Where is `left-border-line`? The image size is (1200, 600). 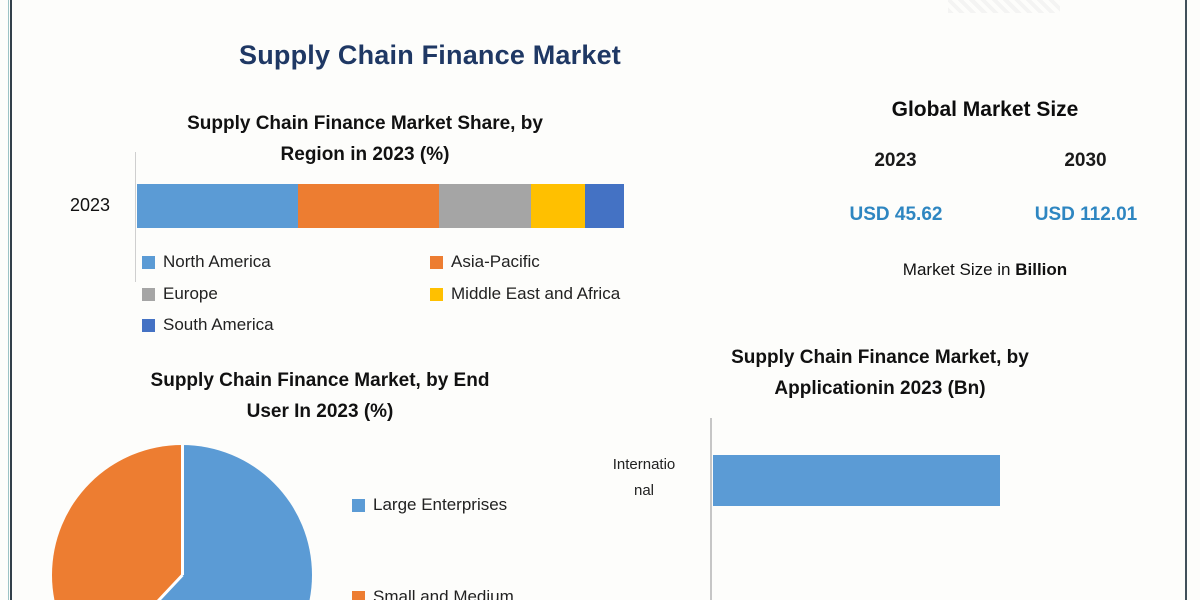 left-border-line is located at coordinates (11, 300).